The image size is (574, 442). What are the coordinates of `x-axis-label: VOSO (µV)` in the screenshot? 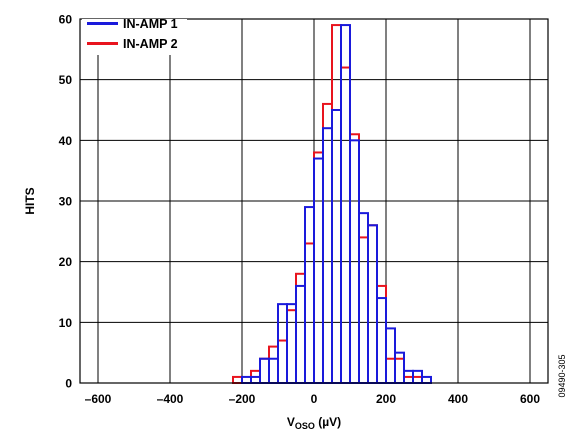 It's located at (314, 423).